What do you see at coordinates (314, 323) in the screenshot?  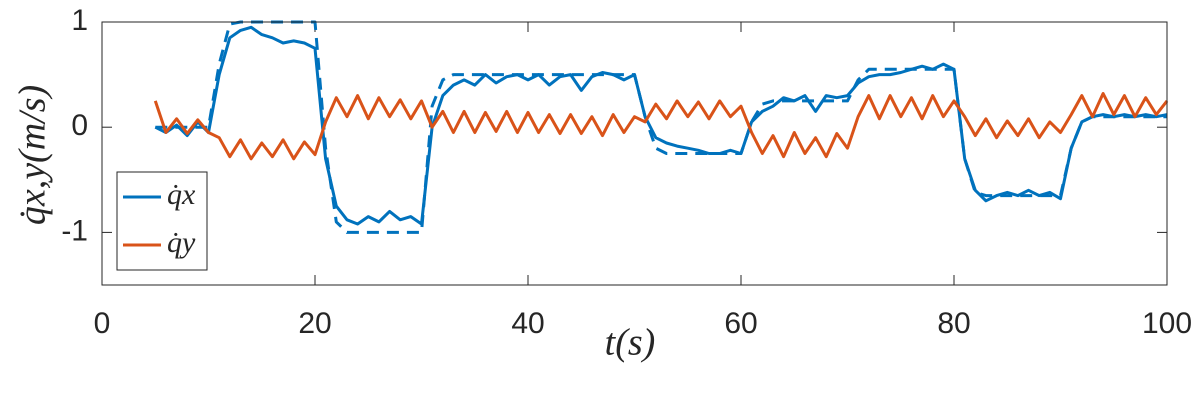 I see `x-tick-label: 20` at bounding box center [314, 323].